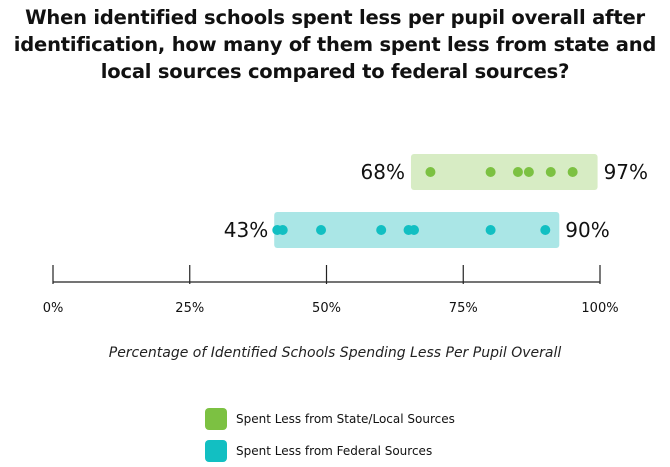  I want to click on legend-item-state-local: Spent Less from State/Local Sources, so click(405, 420).